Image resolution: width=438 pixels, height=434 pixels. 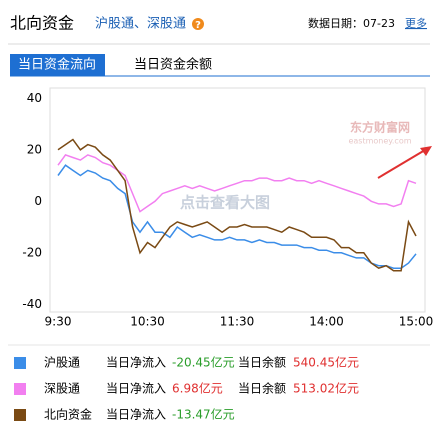 What do you see at coordinates (42, 23) in the screenshot?
I see `title: 北向资金` at bounding box center [42, 23].